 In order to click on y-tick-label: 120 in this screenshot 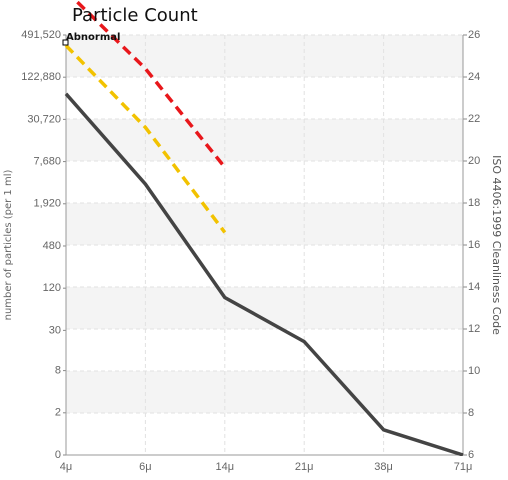, I will do `click(52, 288)`.